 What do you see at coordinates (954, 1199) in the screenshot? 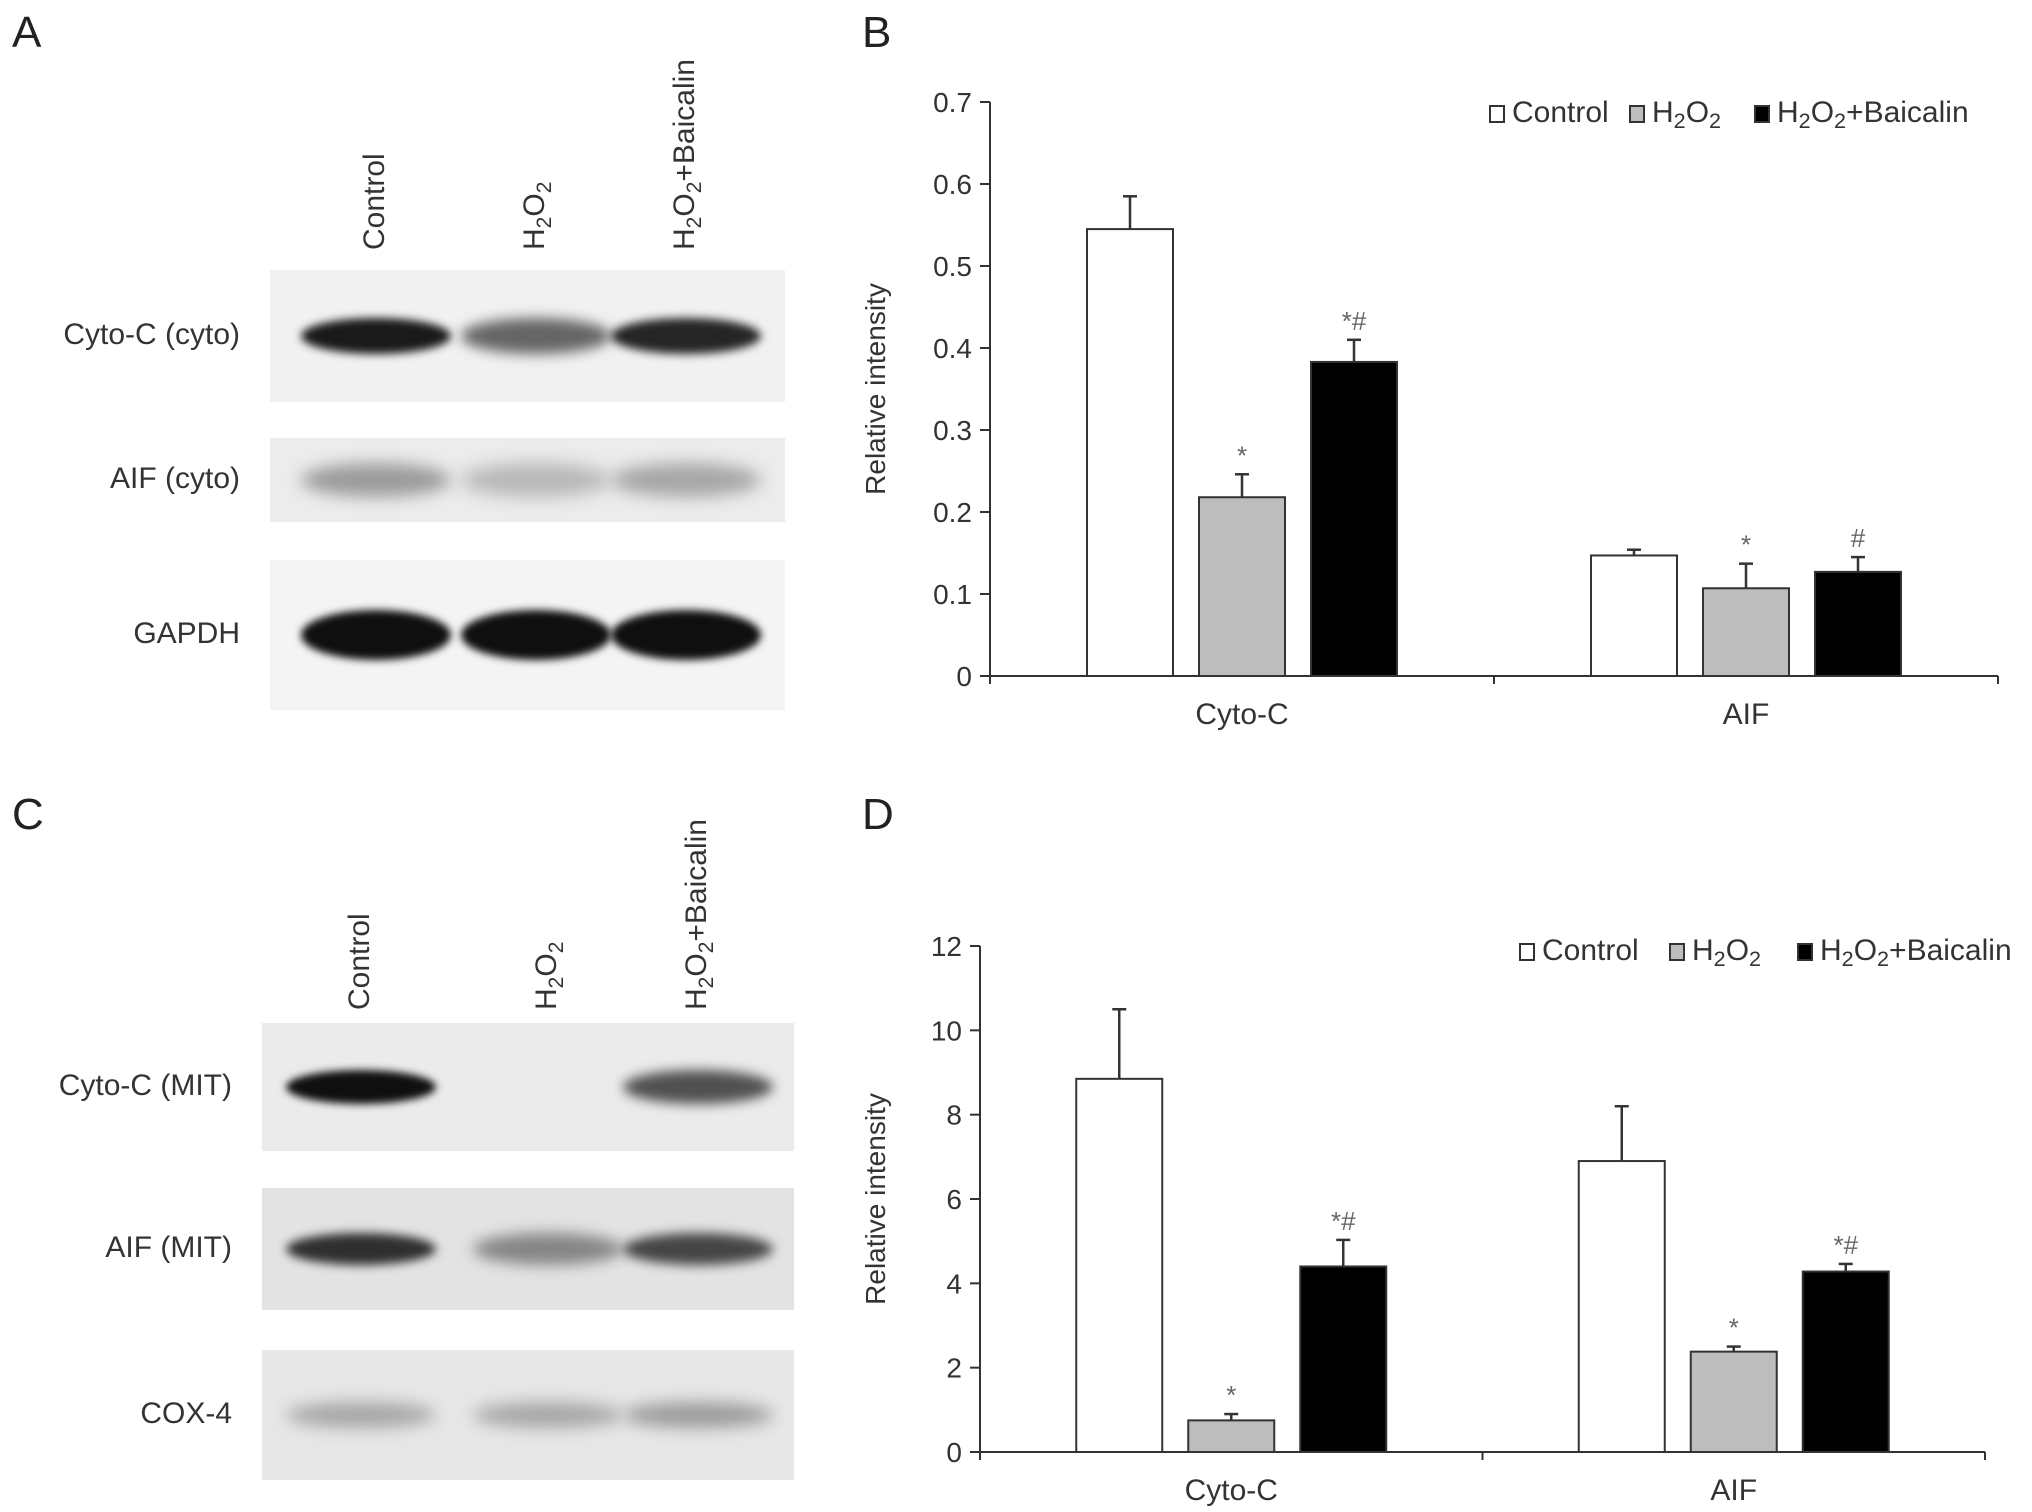
I see `y-tick-label: 6` at bounding box center [954, 1199].